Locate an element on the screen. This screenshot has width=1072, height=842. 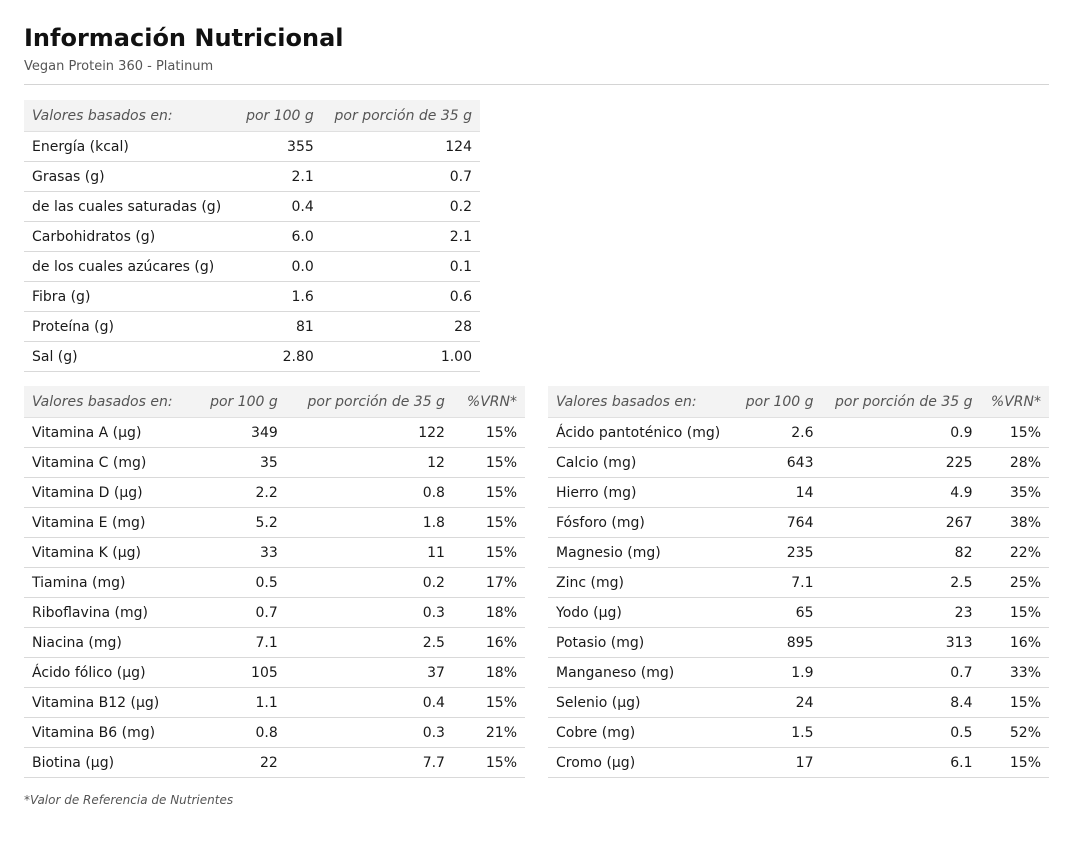
footnote: *Valor de Referencia de Nutrientes is located at coordinates (129, 800).